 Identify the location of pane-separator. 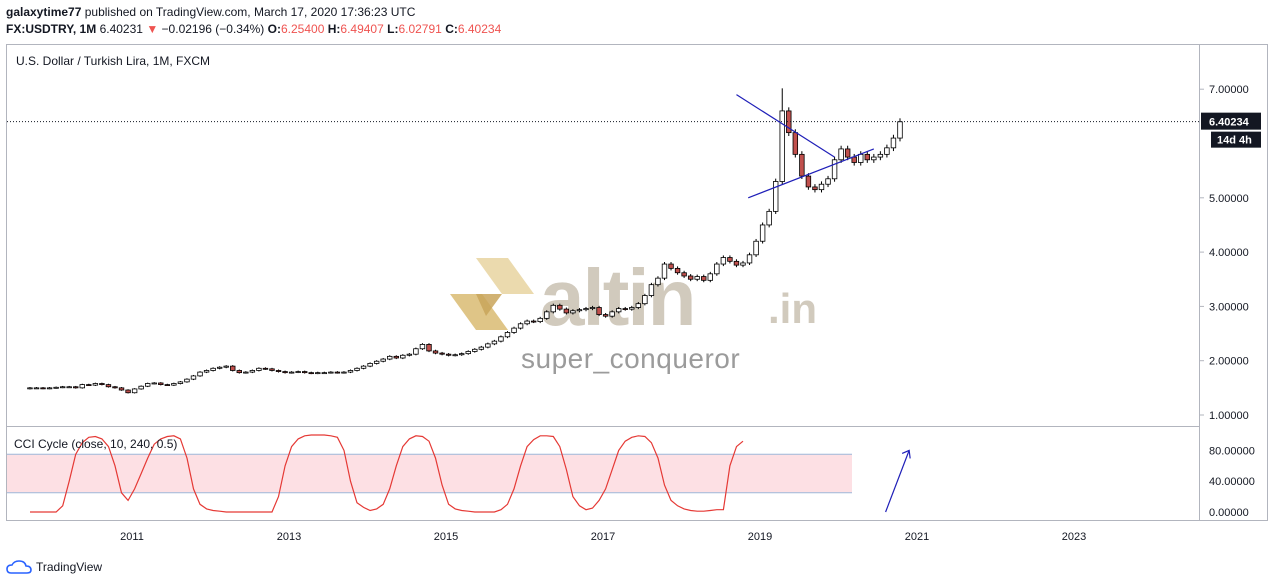
(603, 426).